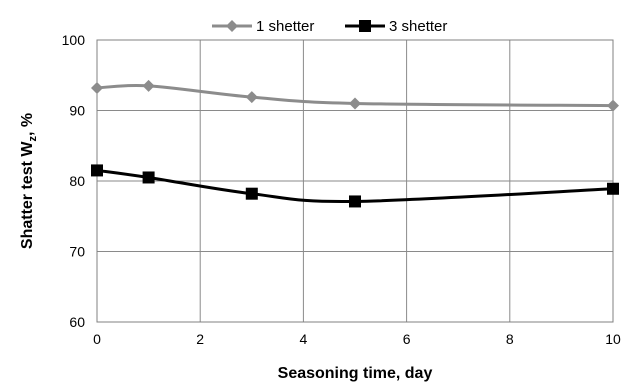 This screenshot has height=384, width=630. I want to click on legend-marker-square, so click(365, 26).